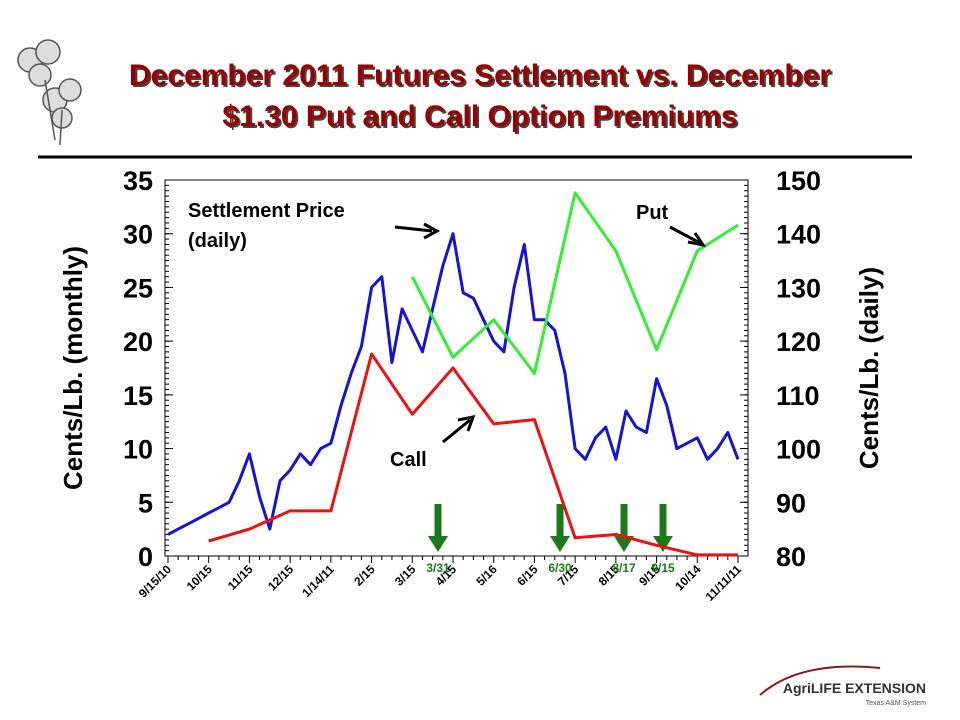 The height and width of the screenshot is (720, 960). What do you see at coordinates (869, 368) in the screenshot?
I see `y2-axis-label: Cents/Lb. (daily)` at bounding box center [869, 368].